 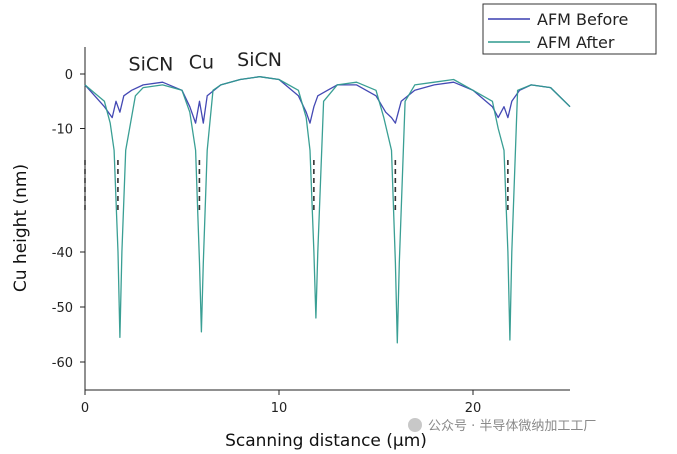 What do you see at coordinates (201, 63) in the screenshot?
I see `annotation-label: Cu` at bounding box center [201, 63].